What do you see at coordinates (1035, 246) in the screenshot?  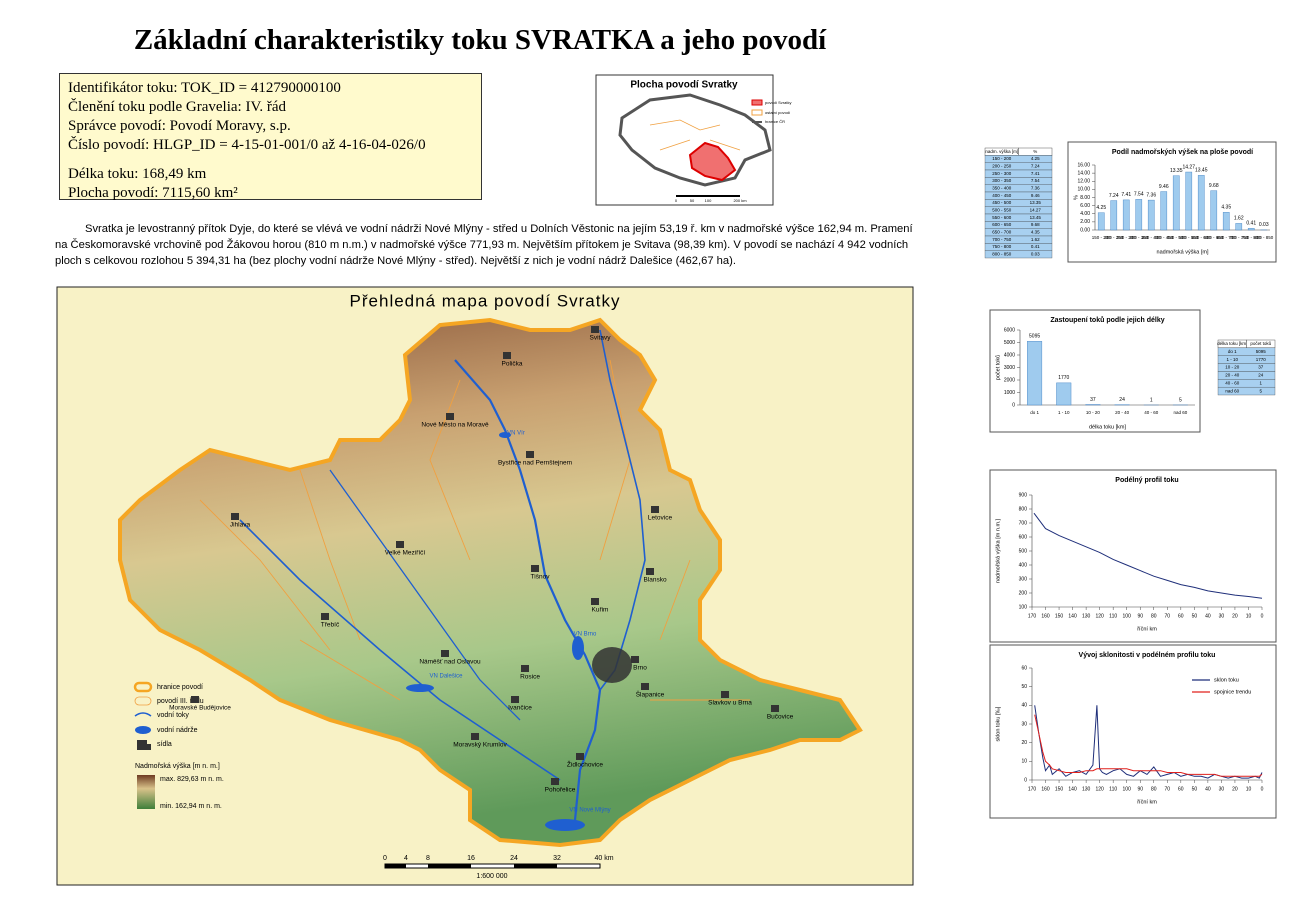 I see `table-value: 0.41` at bounding box center [1035, 246].